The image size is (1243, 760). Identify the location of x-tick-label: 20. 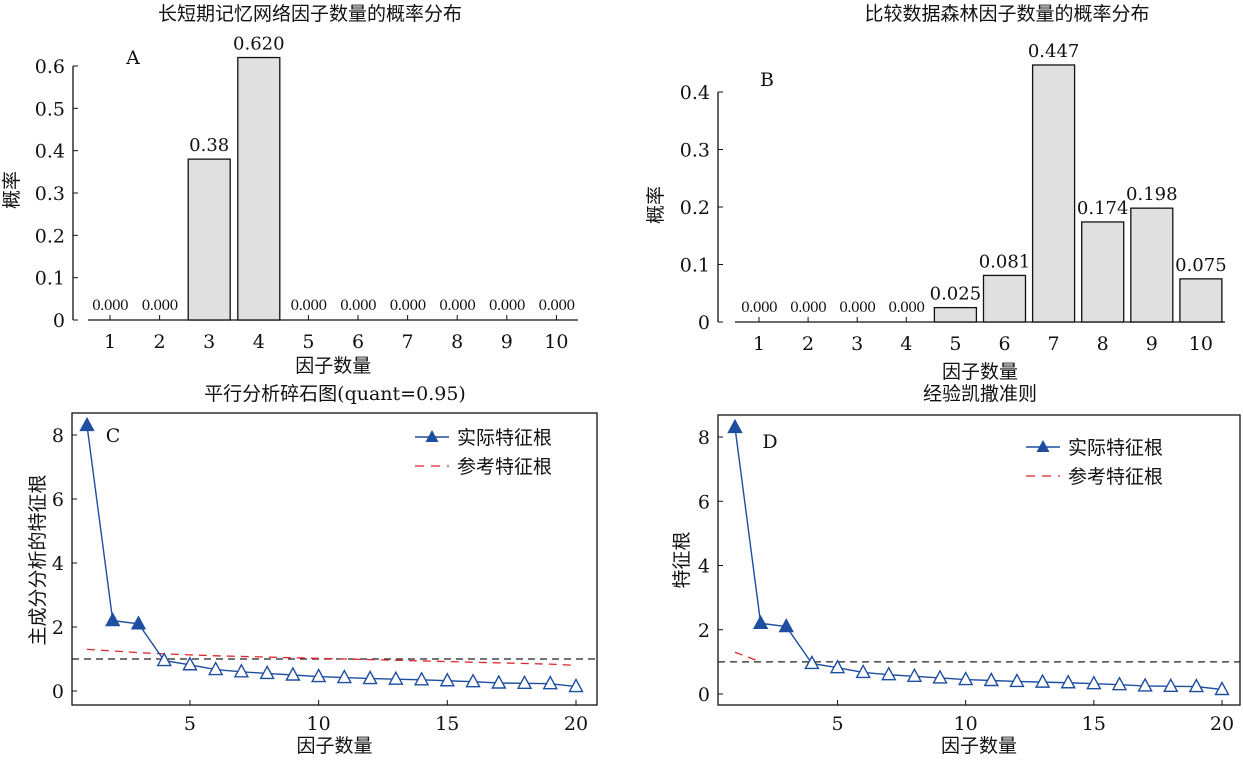
(576, 724).